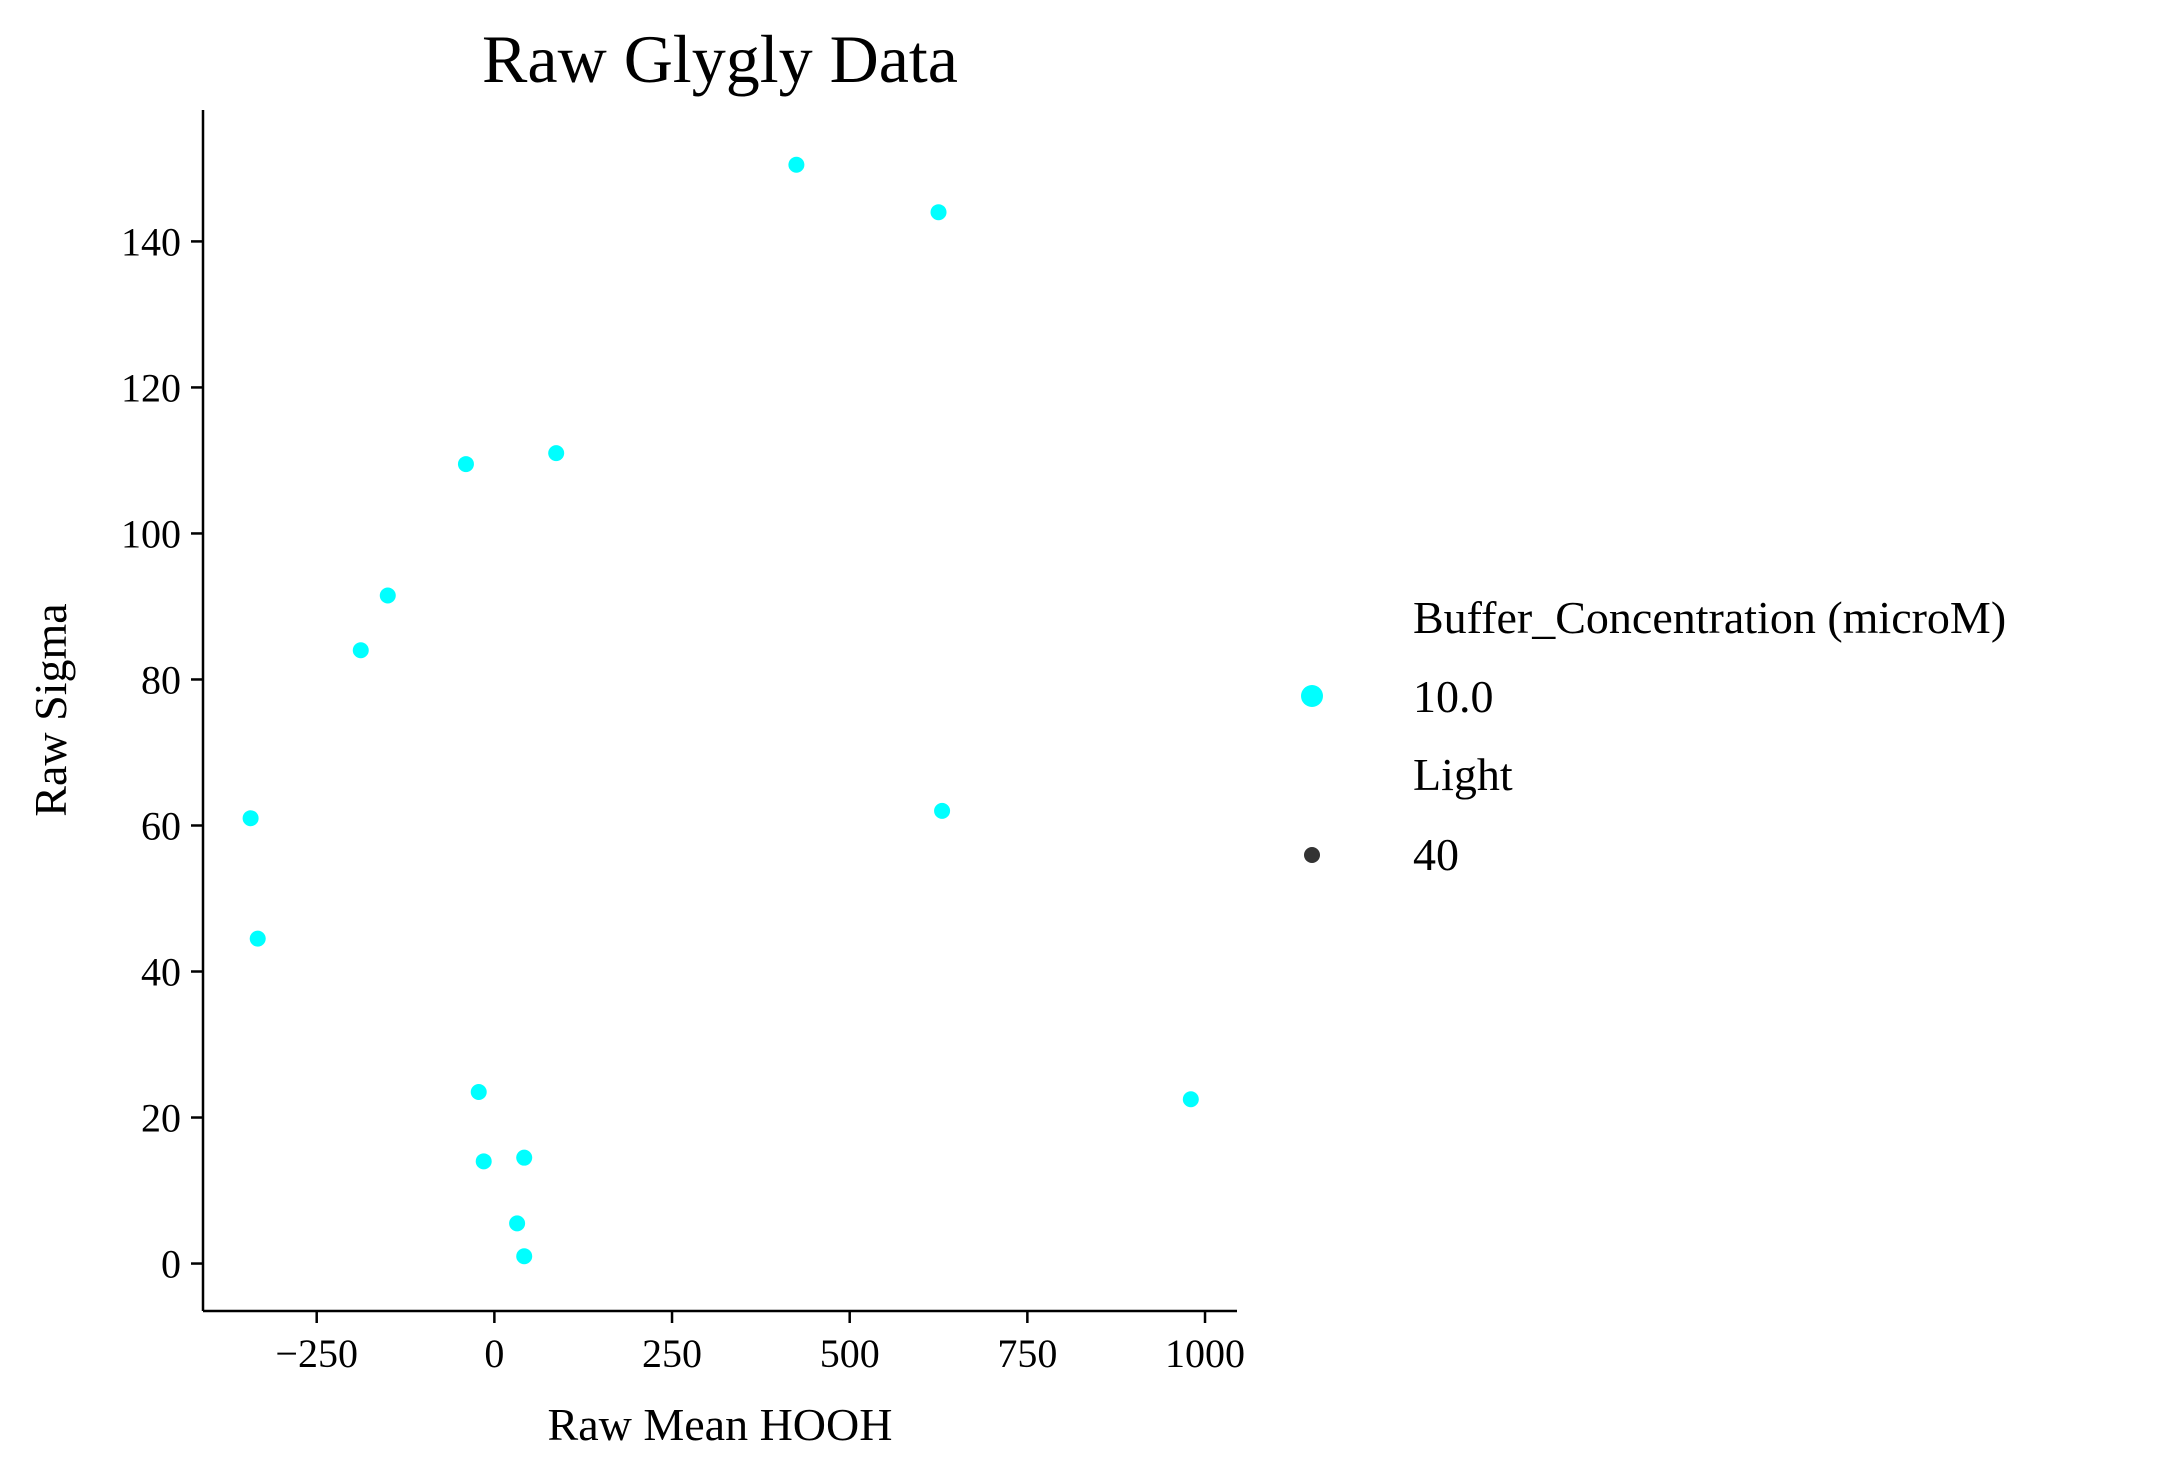  What do you see at coordinates (1436, 854) in the screenshot?
I see `legend-size-label: 40` at bounding box center [1436, 854].